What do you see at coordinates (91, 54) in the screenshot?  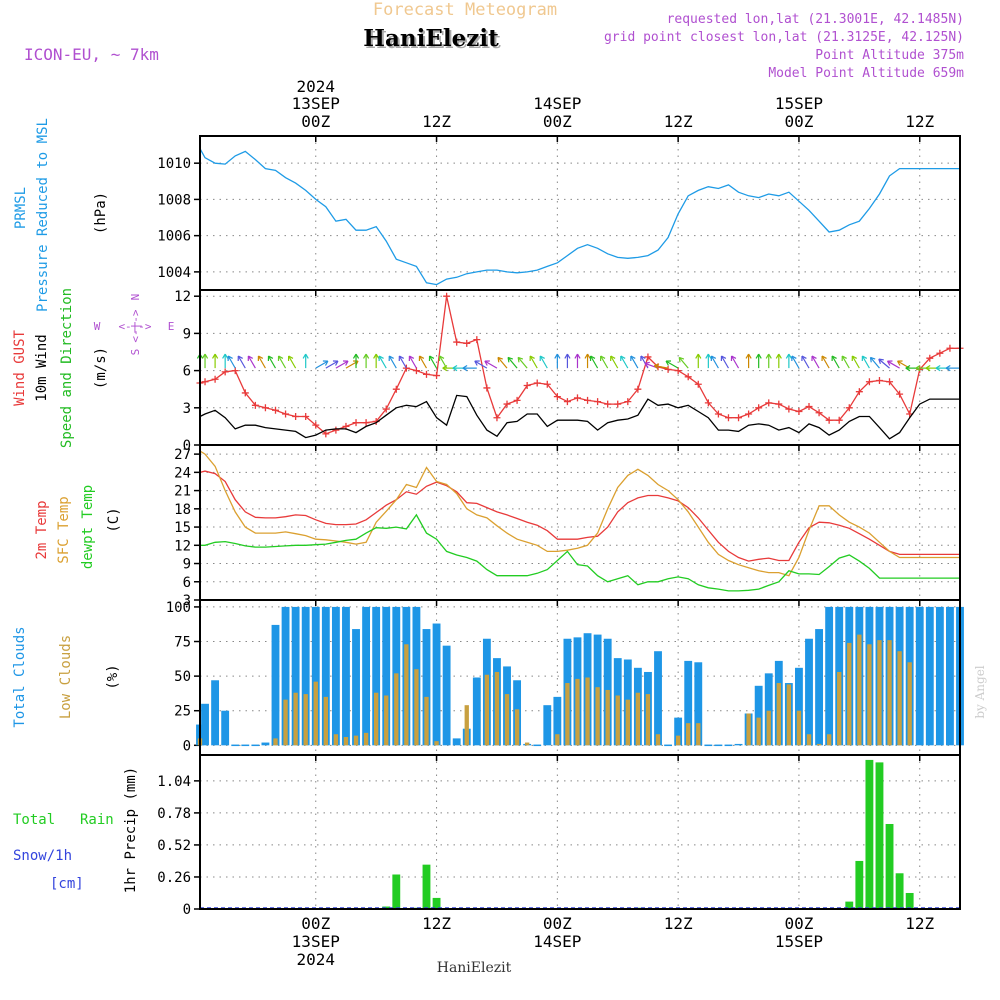 I see `model-label: ICON-EU, ~ 7km` at bounding box center [91, 54].